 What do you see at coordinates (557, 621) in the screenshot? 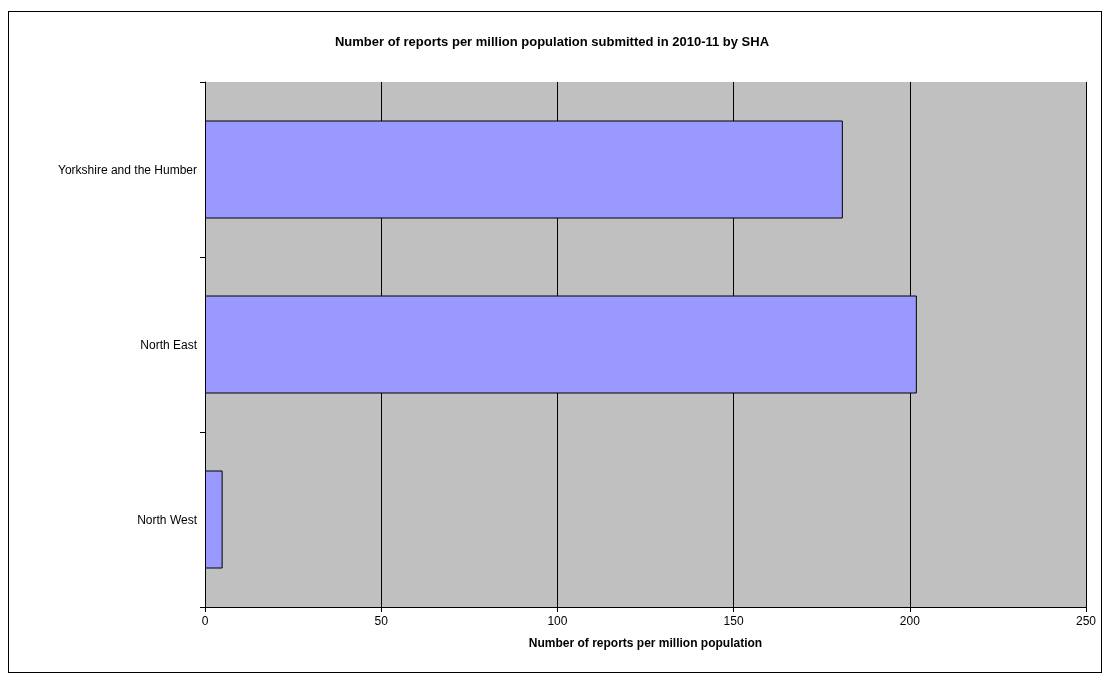
I see `x-tick-label: 100` at bounding box center [557, 621].